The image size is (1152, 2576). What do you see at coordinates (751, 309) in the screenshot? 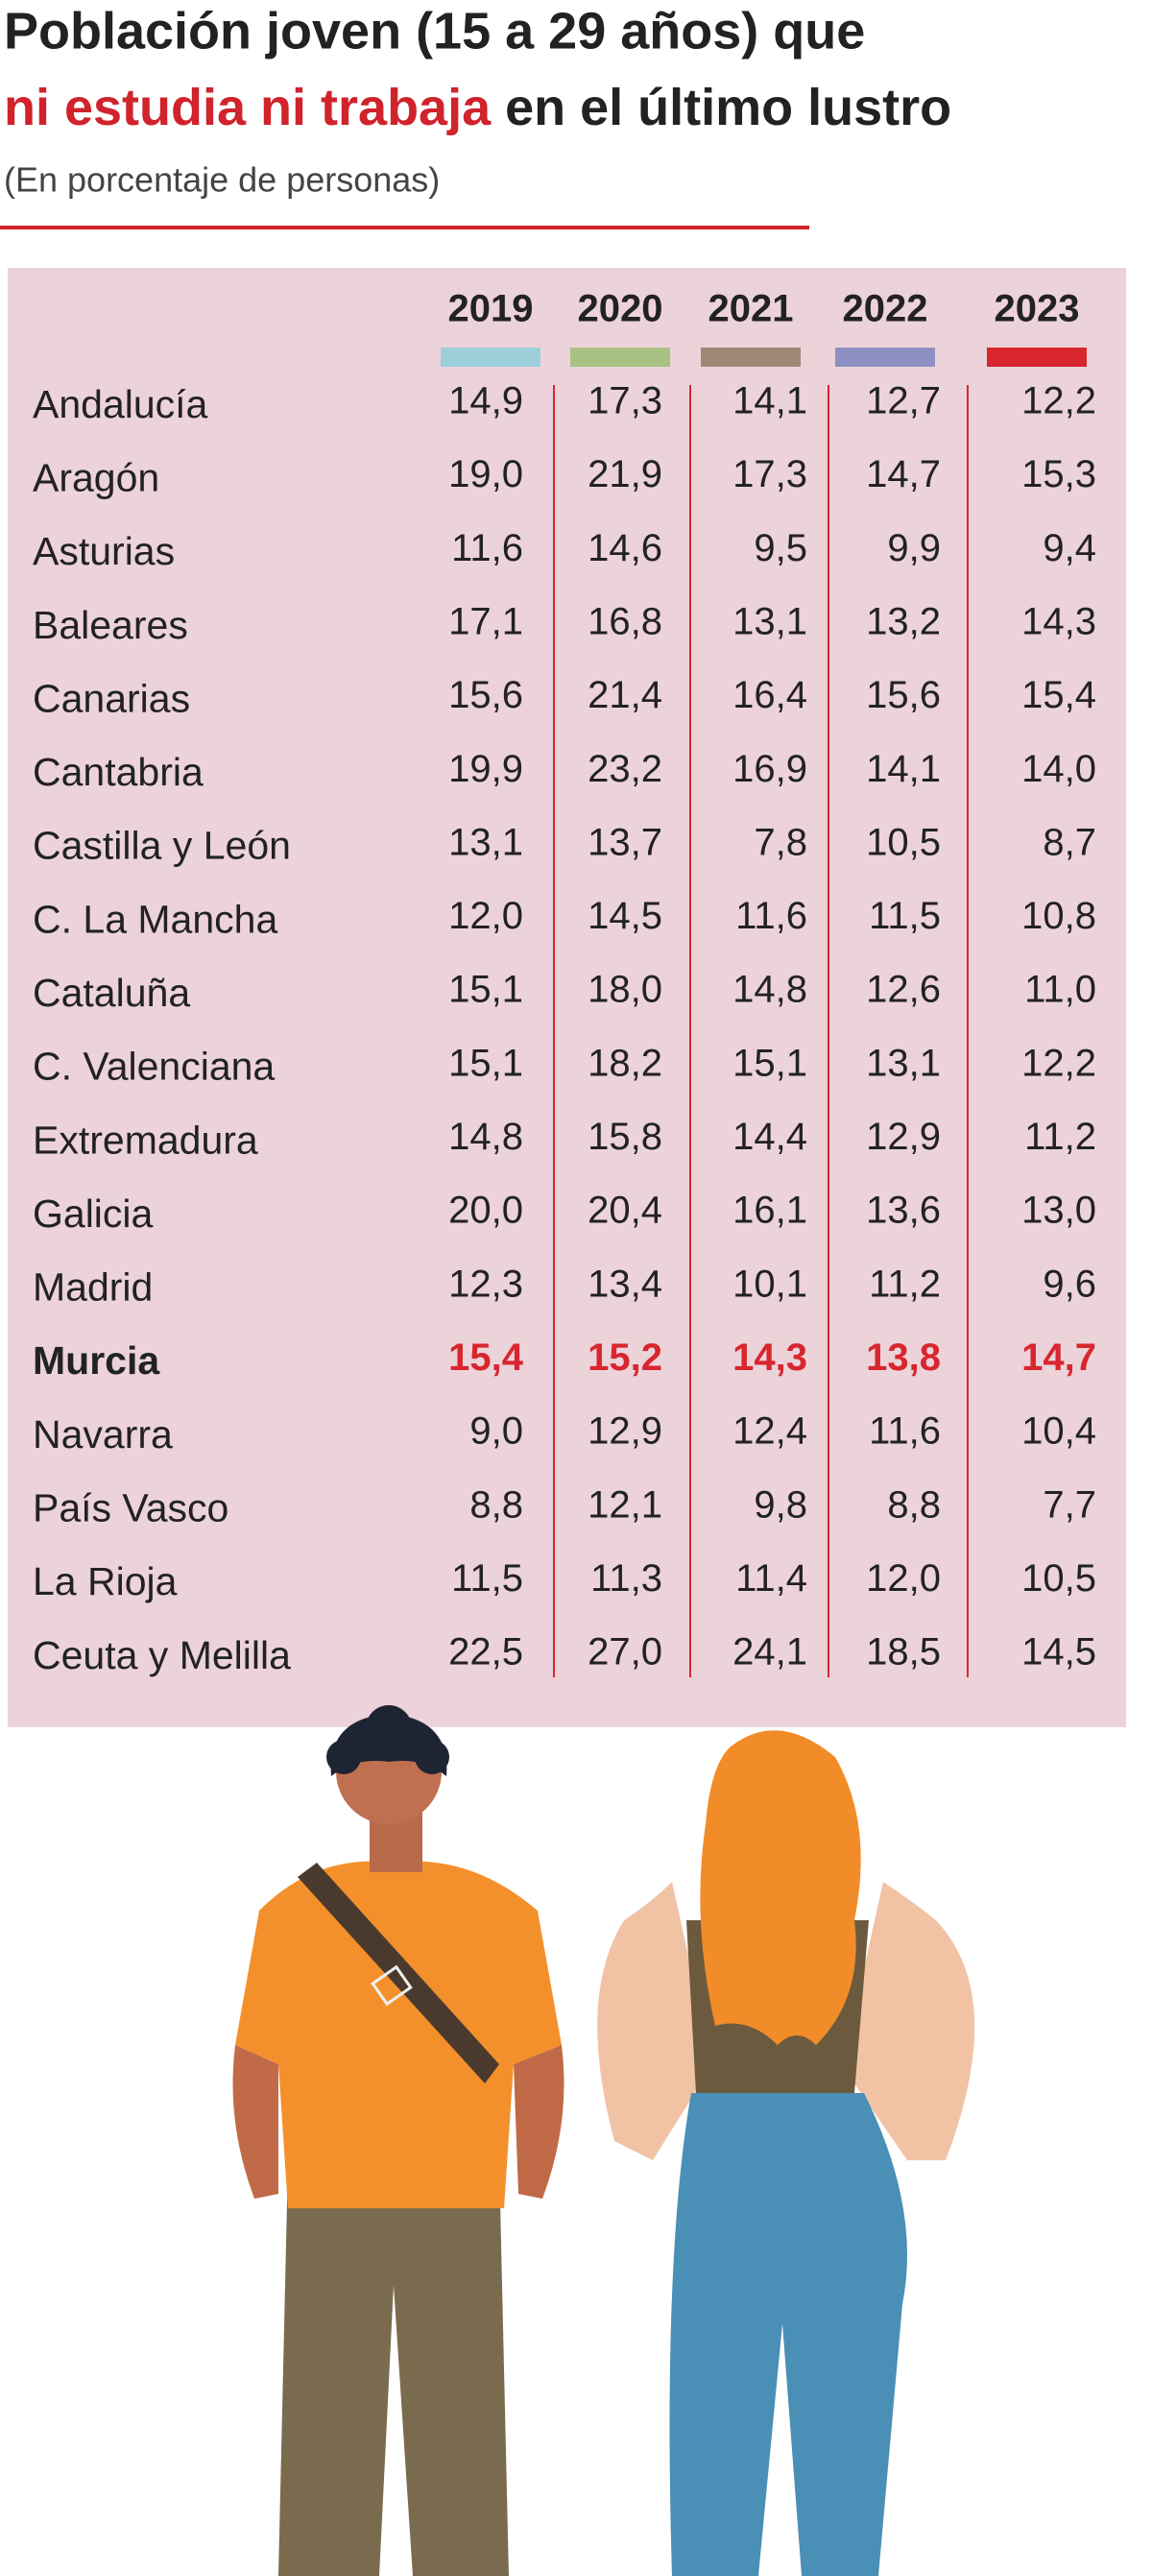
I see `column-header: 2021` at bounding box center [751, 309].